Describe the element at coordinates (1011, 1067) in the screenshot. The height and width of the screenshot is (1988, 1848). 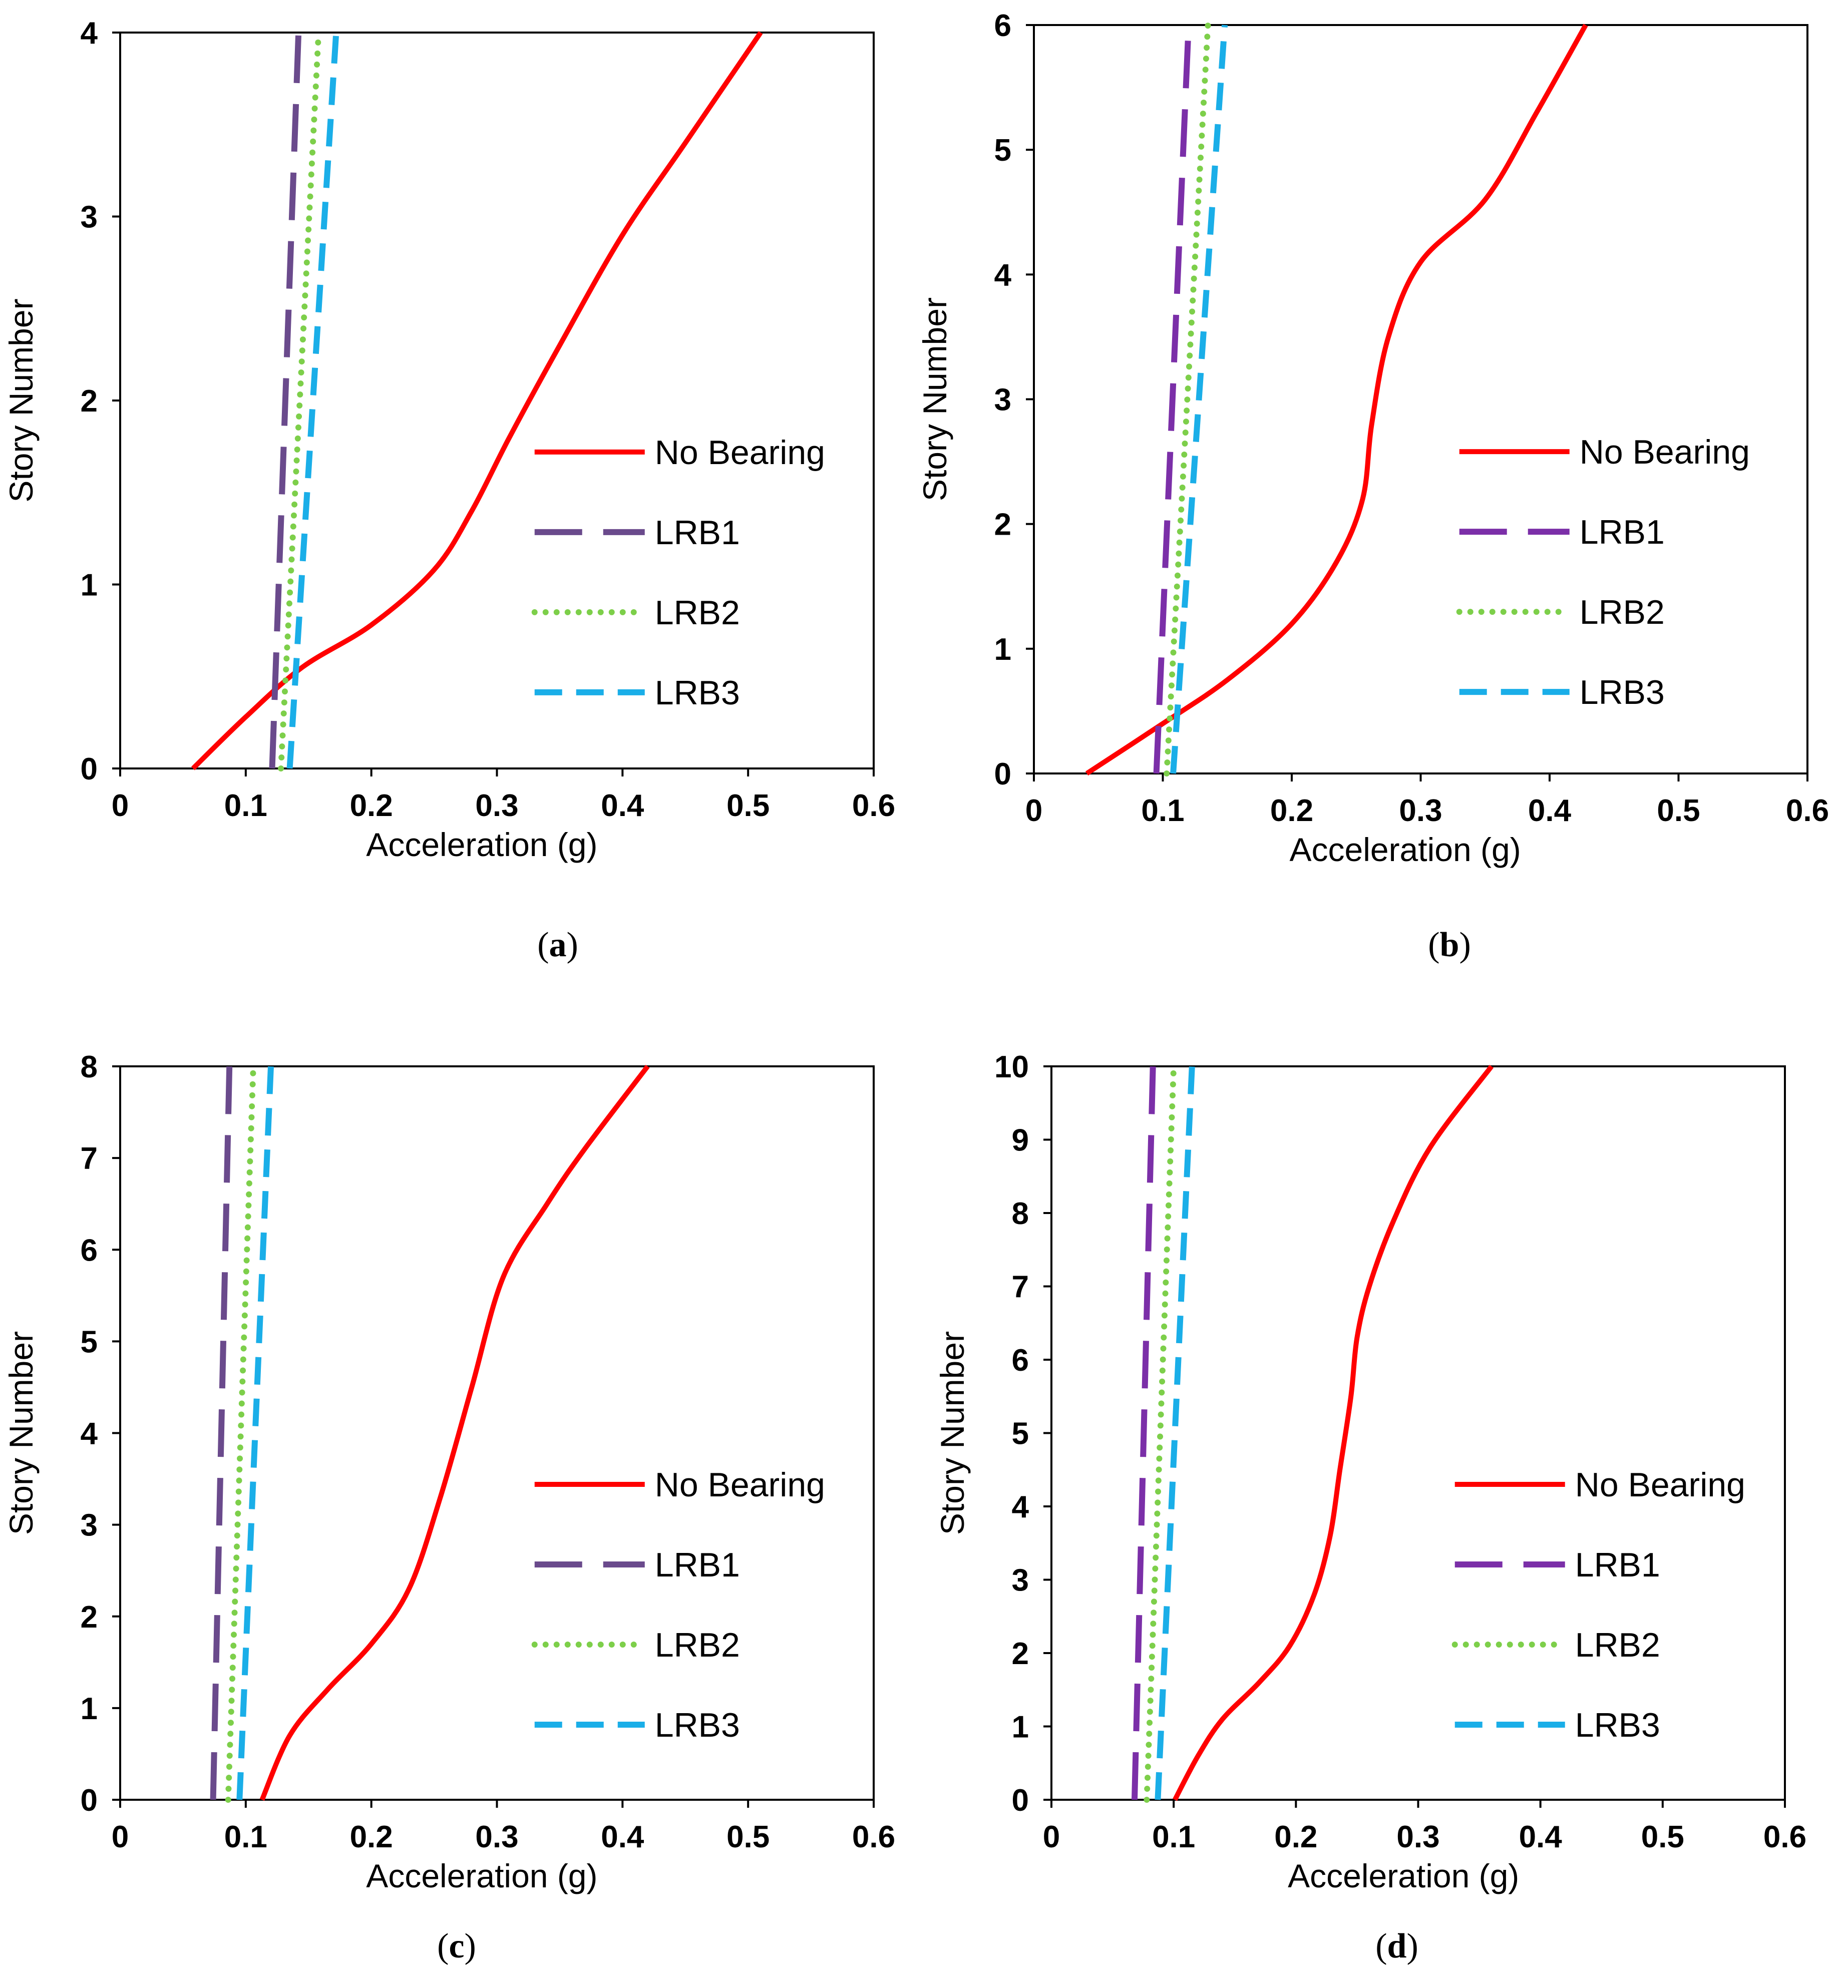
I see `y-tick-label: 10` at that location.